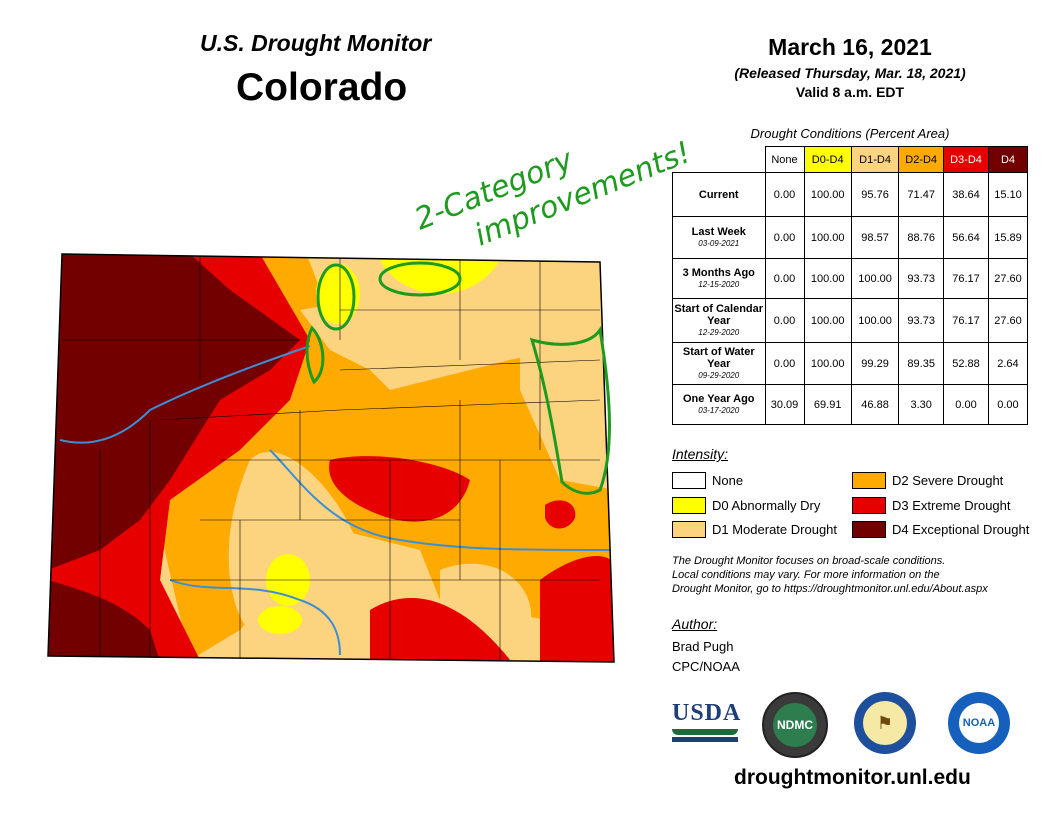 The height and width of the screenshot is (816, 1056). What do you see at coordinates (850, 73) in the screenshot?
I see `release-date: (Released Thursday, Mar. 18, 2021)` at bounding box center [850, 73].